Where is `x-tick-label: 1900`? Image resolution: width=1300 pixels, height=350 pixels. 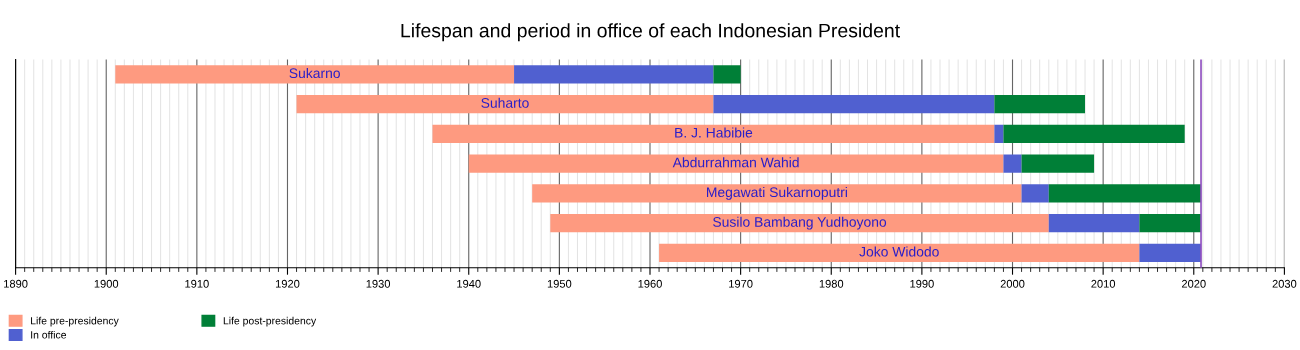
x-tick-label: 1900 is located at coordinates (106, 283).